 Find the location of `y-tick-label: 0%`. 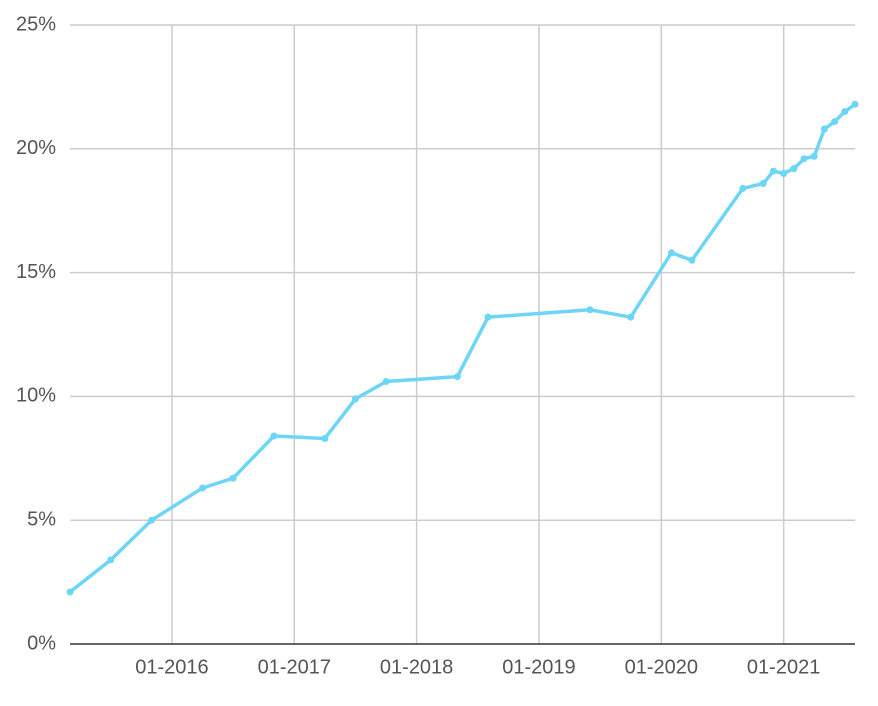

y-tick-label: 0% is located at coordinates (41, 643).